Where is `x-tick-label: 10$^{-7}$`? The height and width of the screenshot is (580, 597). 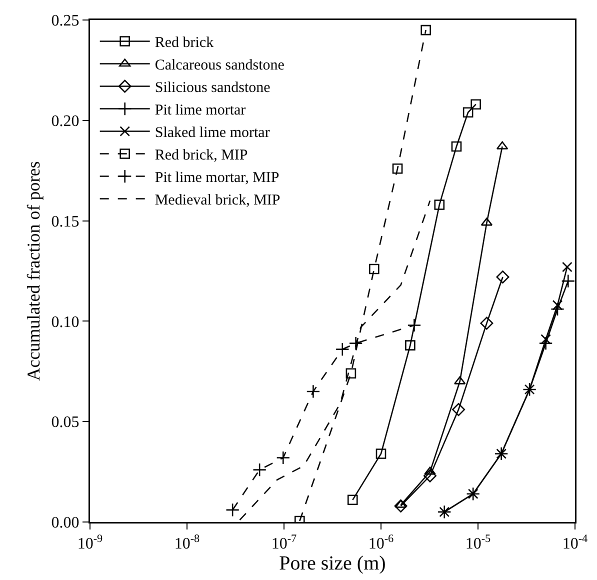
x-tick-label: 10$^{-7}$ is located at coordinates (284, 542).